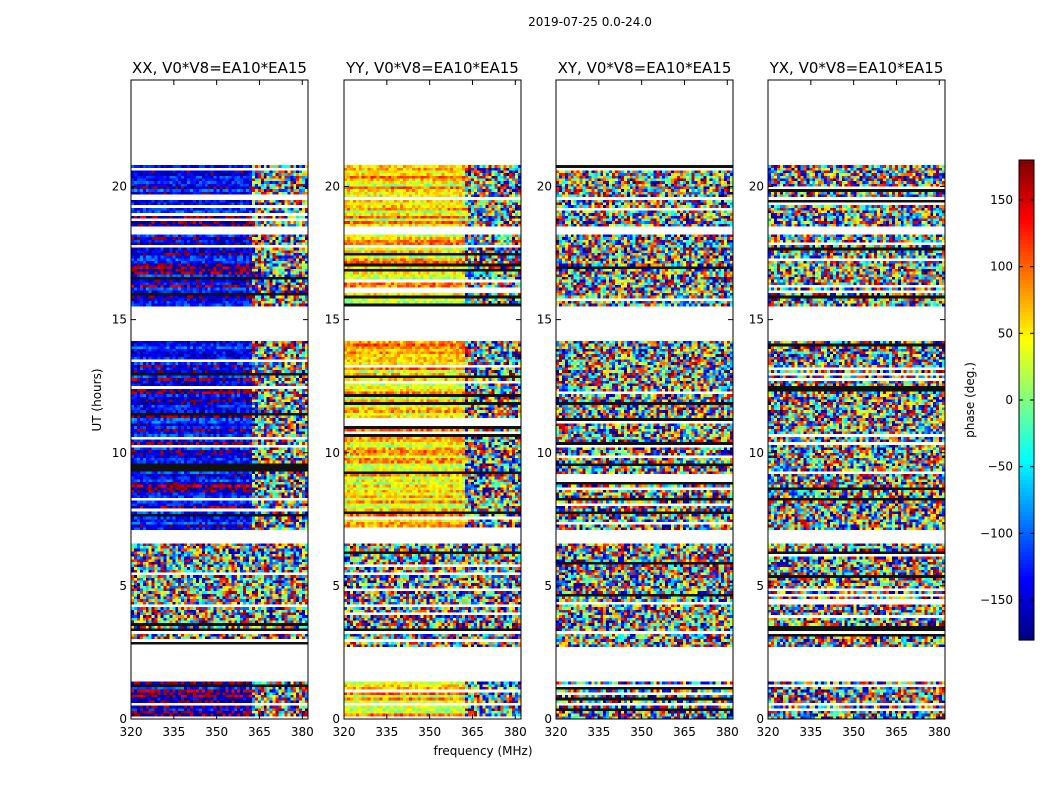 Image resolution: width=1050 pixels, height=800 pixels. I want to click on phase-heatmap, so click(219, 399).